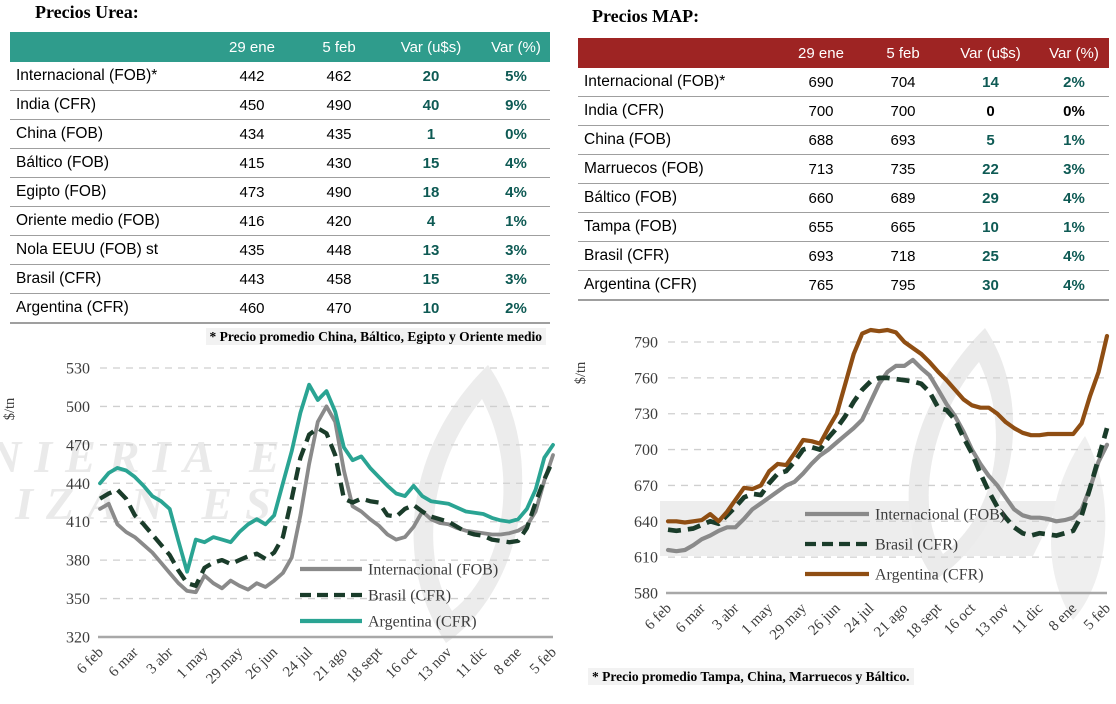 The width and height of the screenshot is (1116, 704). I want to click on price-29ene: 765, so click(821, 285).